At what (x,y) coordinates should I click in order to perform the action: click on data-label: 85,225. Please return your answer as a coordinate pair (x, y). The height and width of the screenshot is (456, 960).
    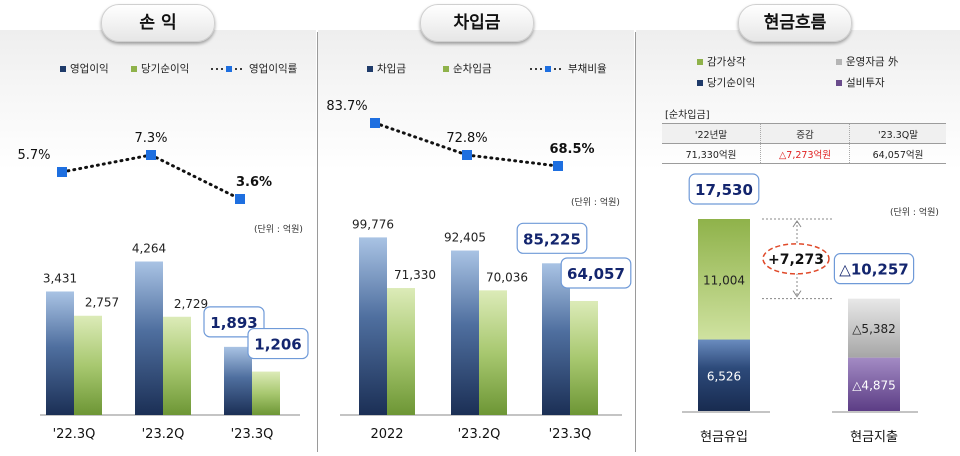
    Looking at the image, I should click on (552, 239).